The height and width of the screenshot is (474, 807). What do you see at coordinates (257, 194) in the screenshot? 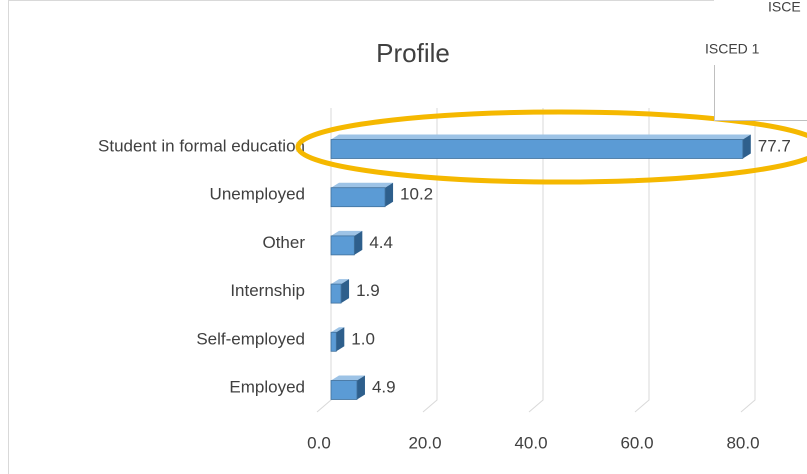
I see `y-tick-label: Unemployed` at bounding box center [257, 194].